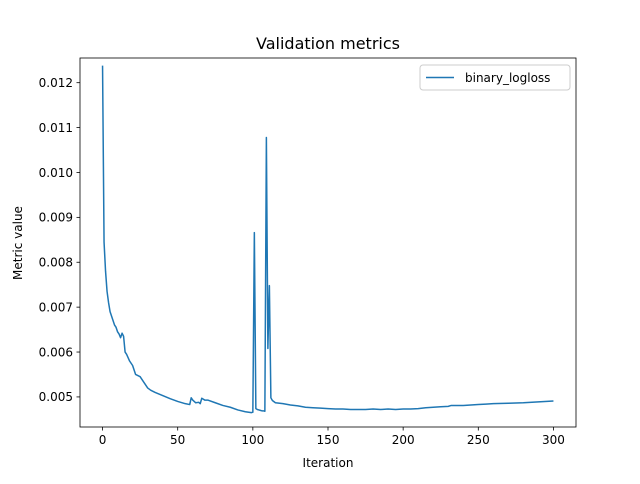  Describe the element at coordinates (56, 352) in the screenshot. I see `y-tick-label: 0.006` at that location.